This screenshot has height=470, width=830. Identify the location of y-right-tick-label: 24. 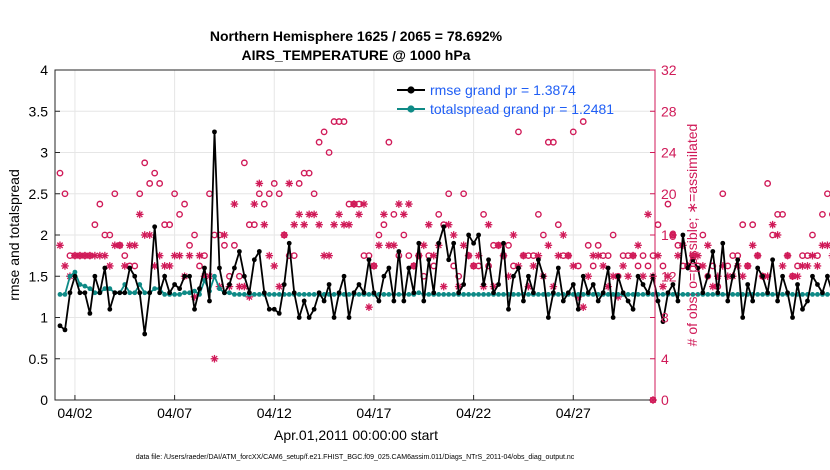
(669, 153).